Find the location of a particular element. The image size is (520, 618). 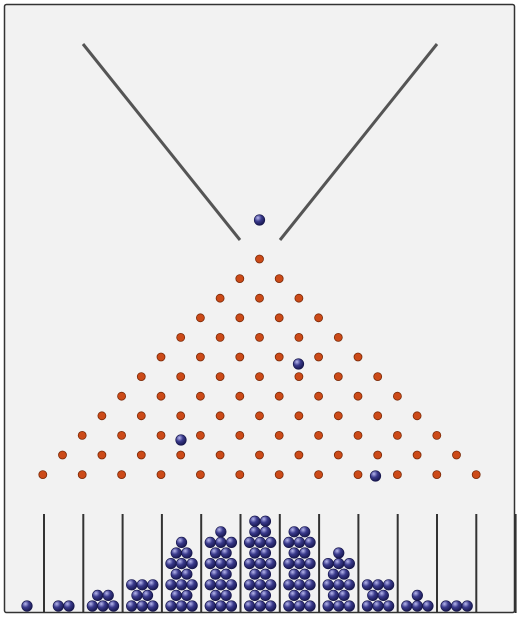

stacked-balls is located at coordinates (247, 563).